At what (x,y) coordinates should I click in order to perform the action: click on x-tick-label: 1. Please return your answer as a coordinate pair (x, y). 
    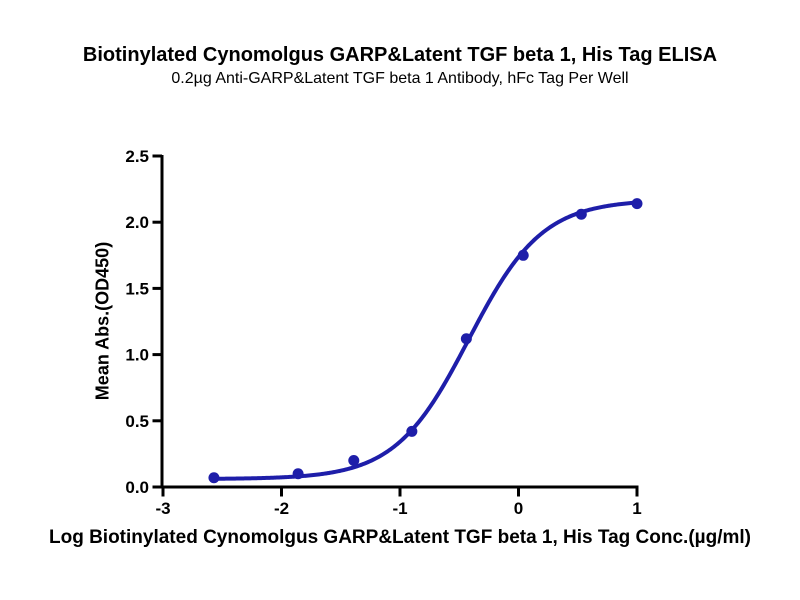
    Looking at the image, I should click on (636, 508).